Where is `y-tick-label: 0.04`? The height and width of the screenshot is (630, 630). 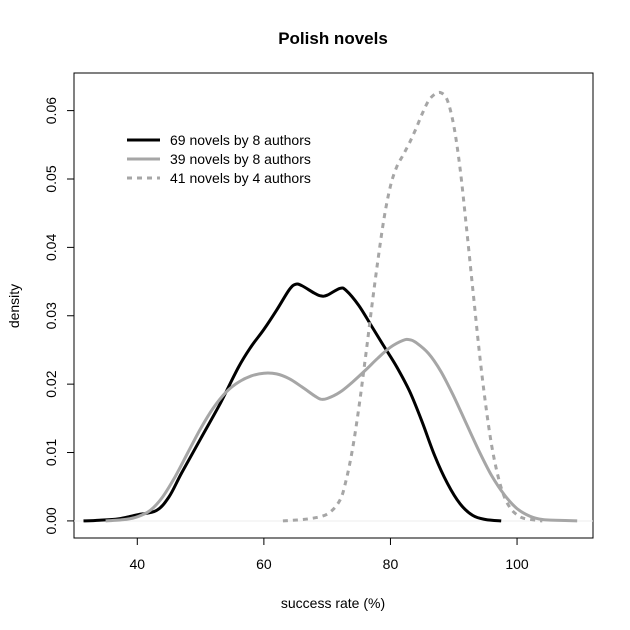 y-tick-label: 0.04 is located at coordinates (51, 247).